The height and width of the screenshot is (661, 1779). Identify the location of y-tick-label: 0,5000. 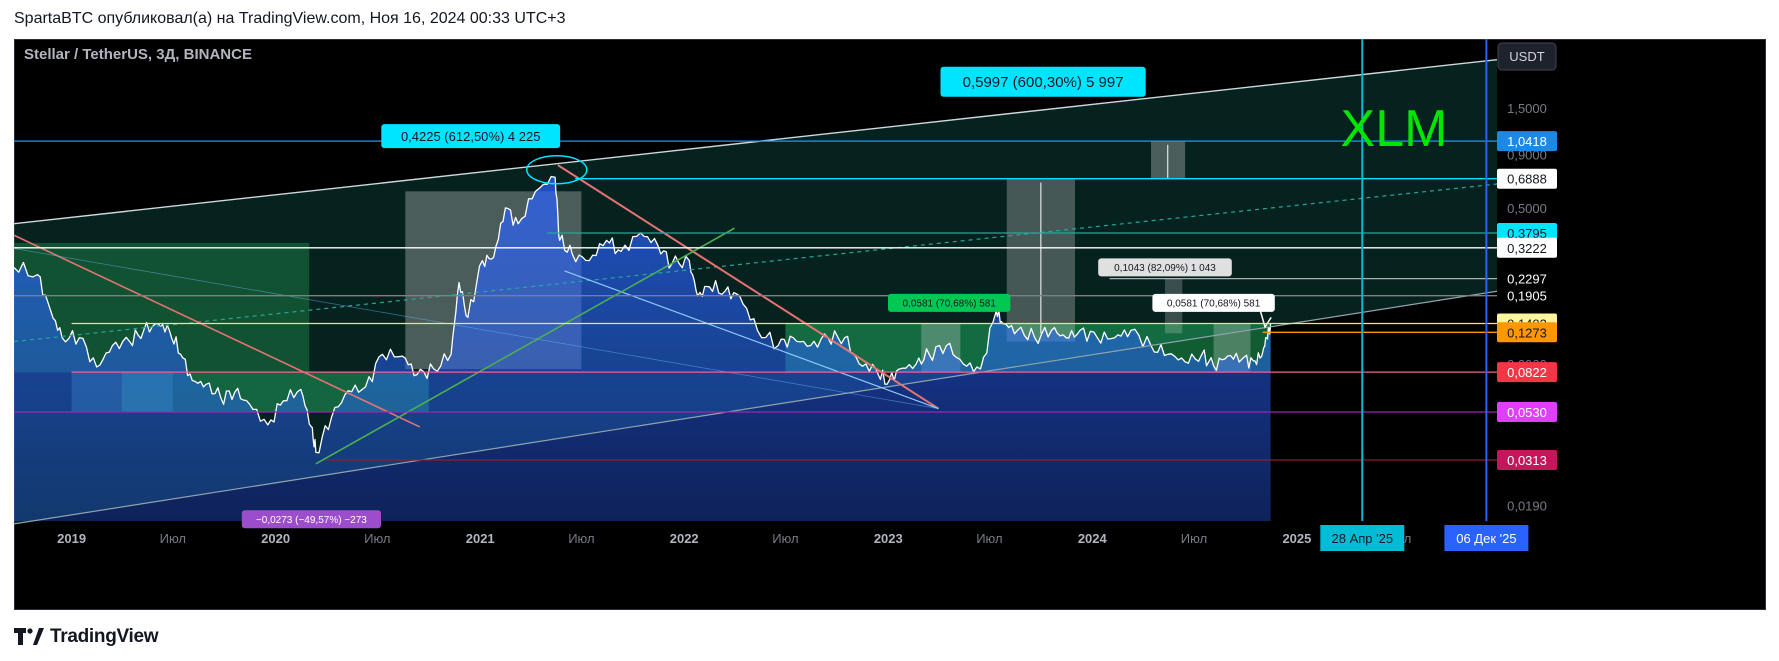
(1527, 208).